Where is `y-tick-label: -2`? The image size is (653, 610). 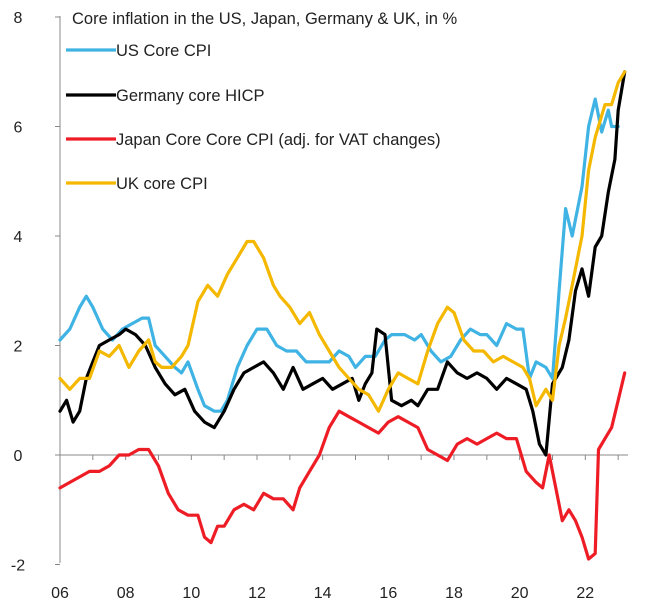
y-tick-label: -2 is located at coordinates (18, 566).